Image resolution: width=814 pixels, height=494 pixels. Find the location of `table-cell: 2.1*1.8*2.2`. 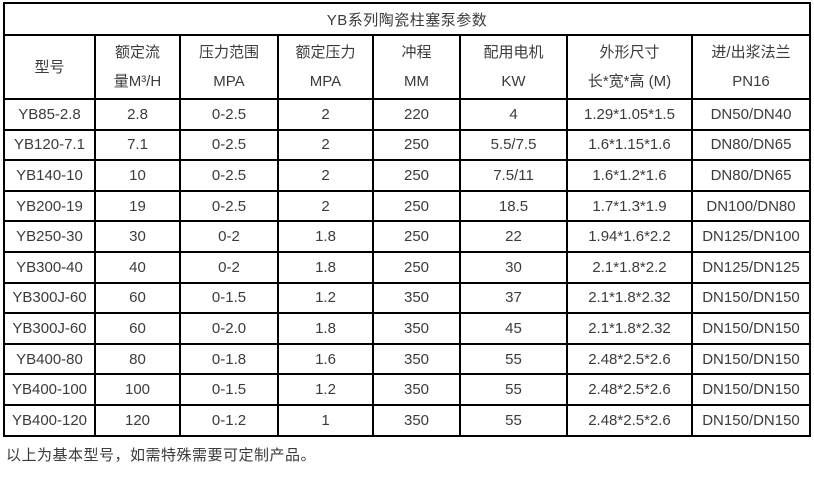

table-cell: 2.1*1.8*2.2 is located at coordinates (629, 267).